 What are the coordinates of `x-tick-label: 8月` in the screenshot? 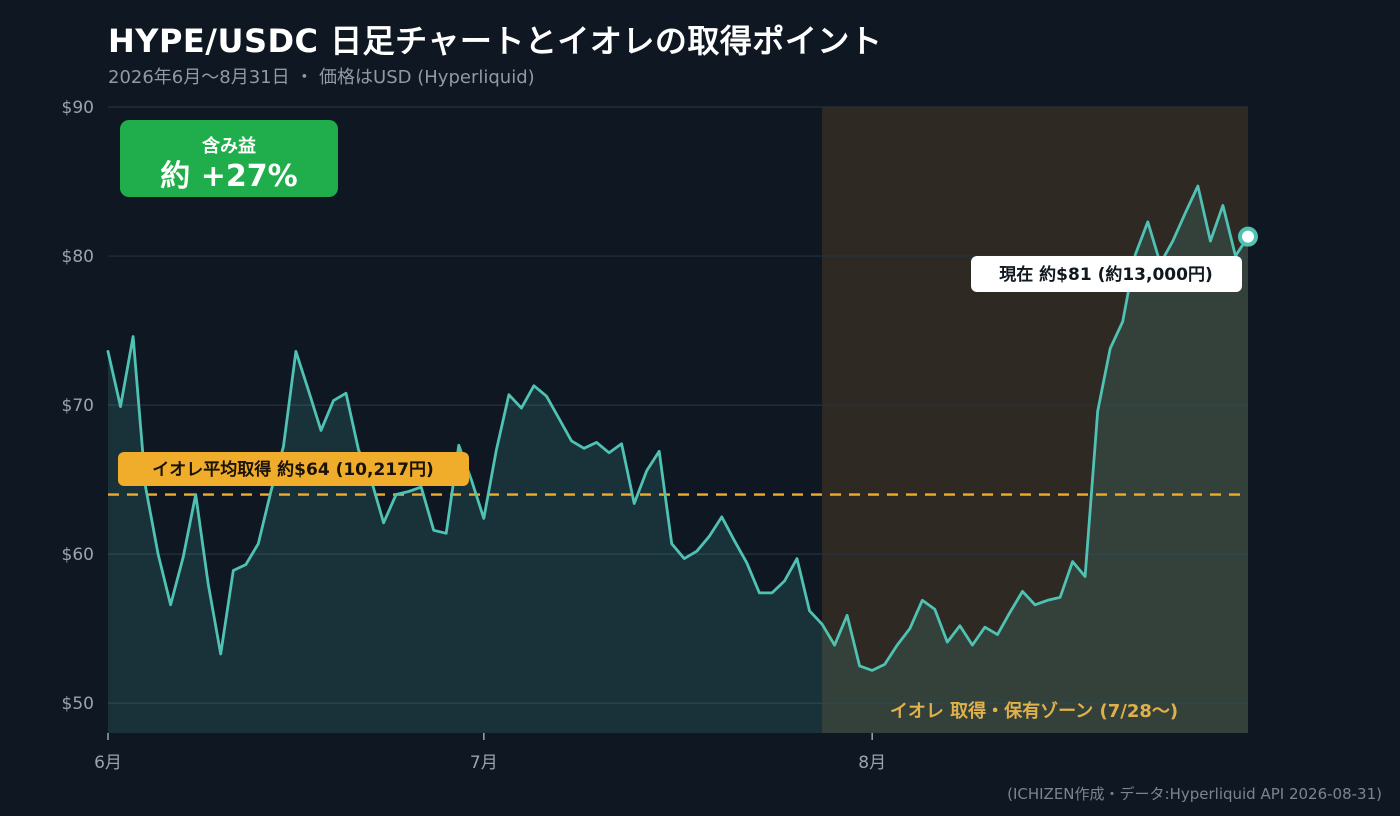 It's located at (872, 763).